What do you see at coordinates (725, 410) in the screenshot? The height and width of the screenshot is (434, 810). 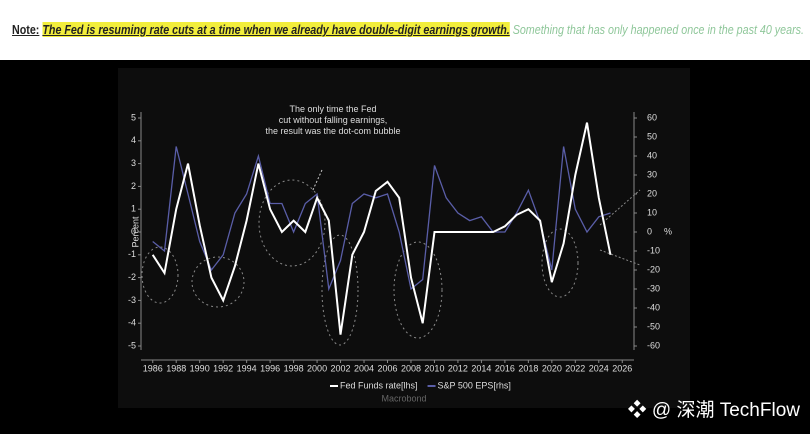 I see `watermark-text: @ 深潮 TechFlow` at bounding box center [725, 410].